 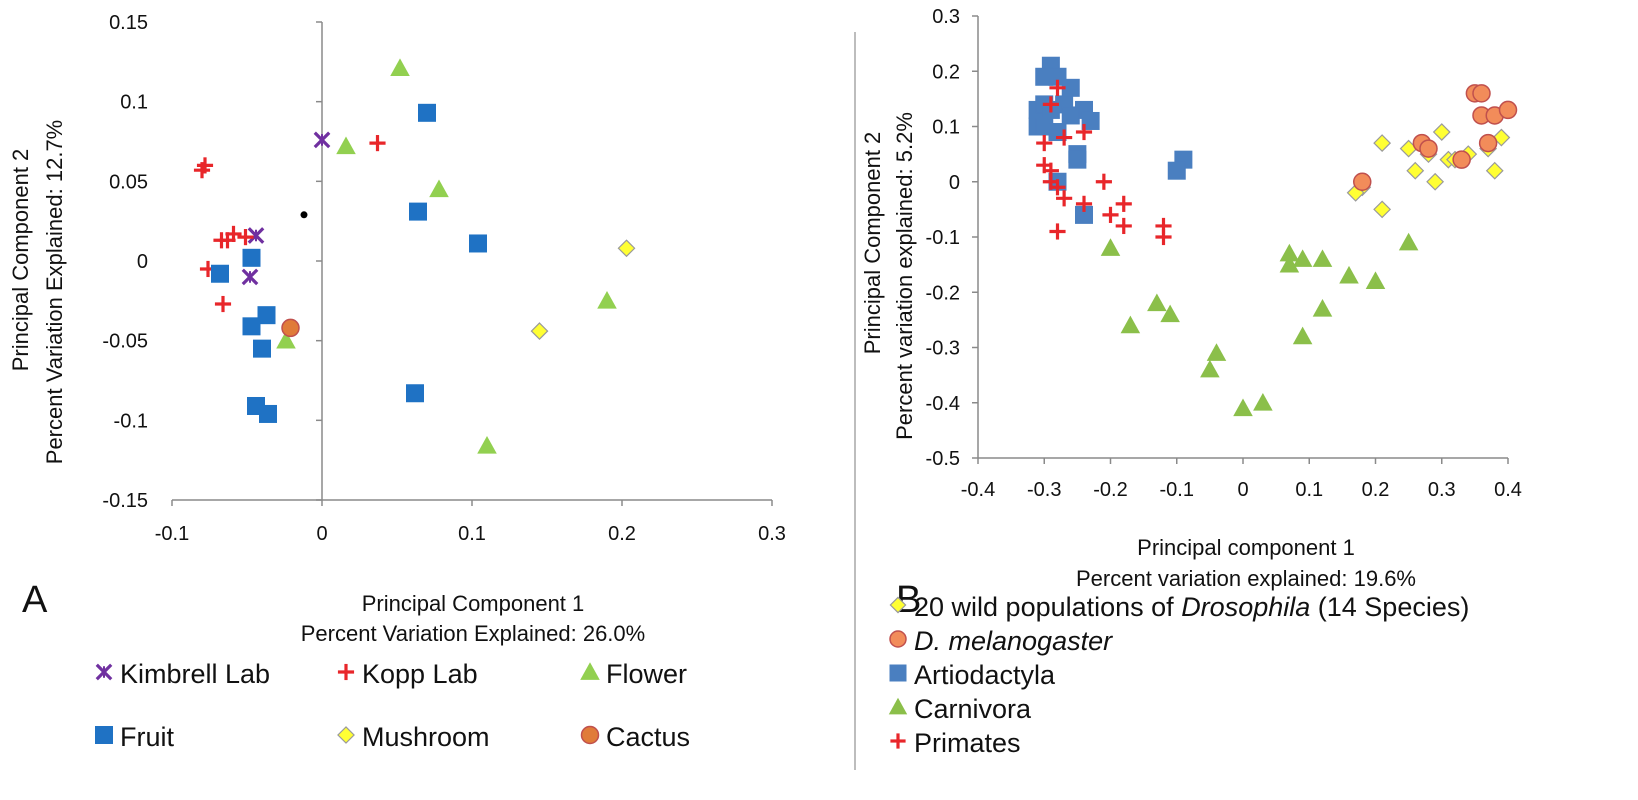 I want to click on legend-marker-drosophila, so click(x=898, y=605).